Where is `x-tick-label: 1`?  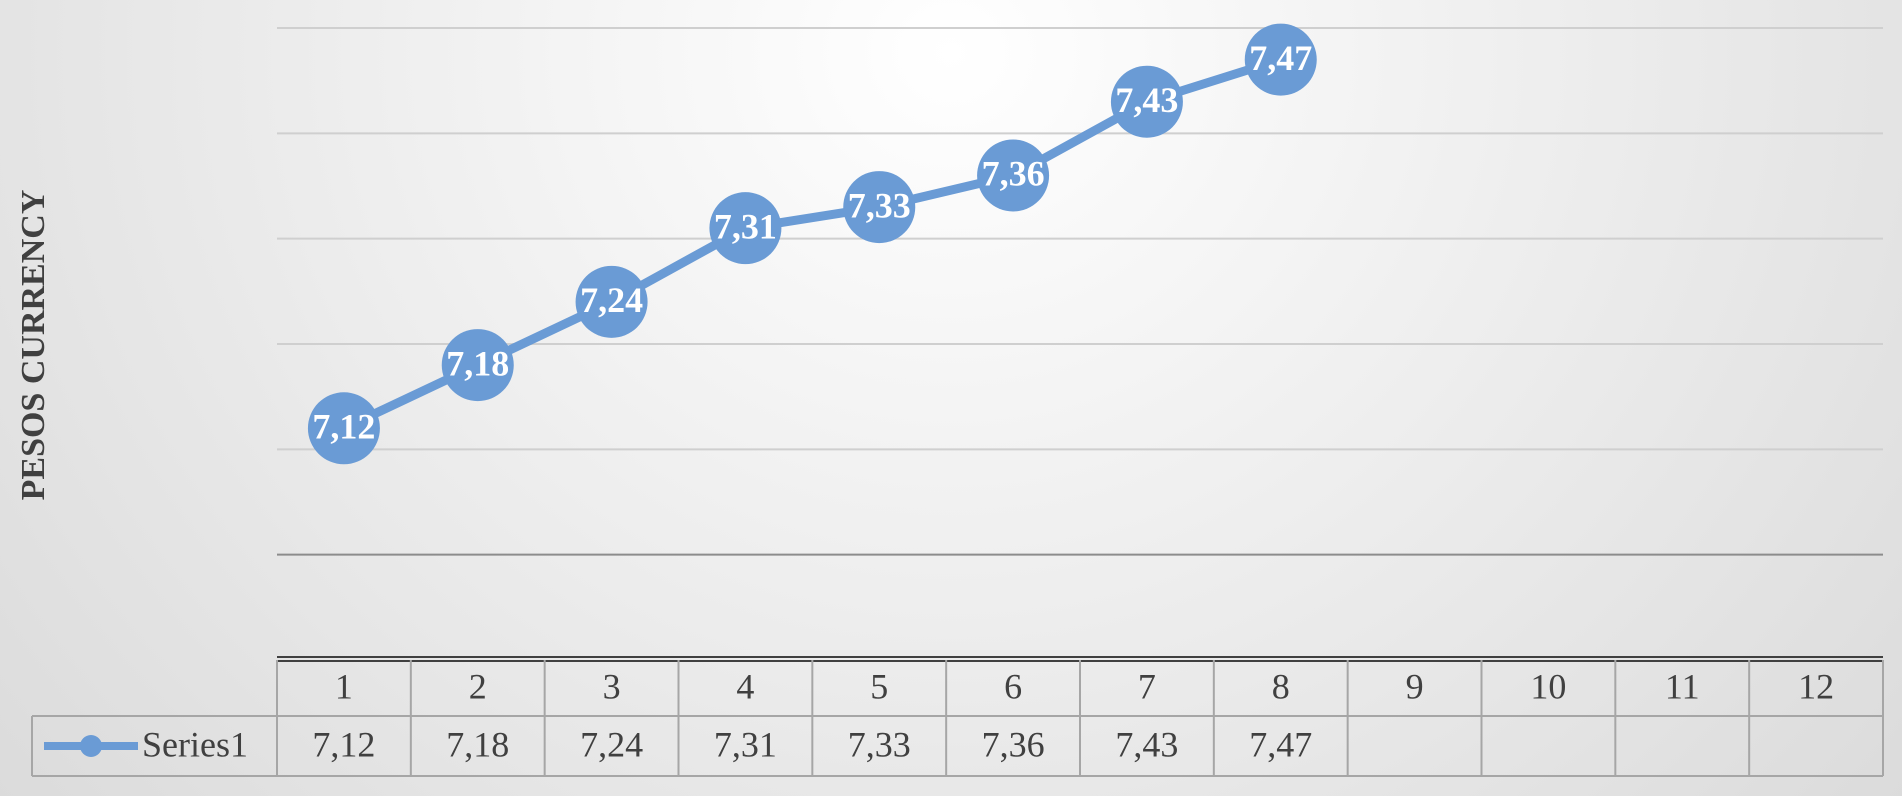 x-tick-label: 1 is located at coordinates (344, 686).